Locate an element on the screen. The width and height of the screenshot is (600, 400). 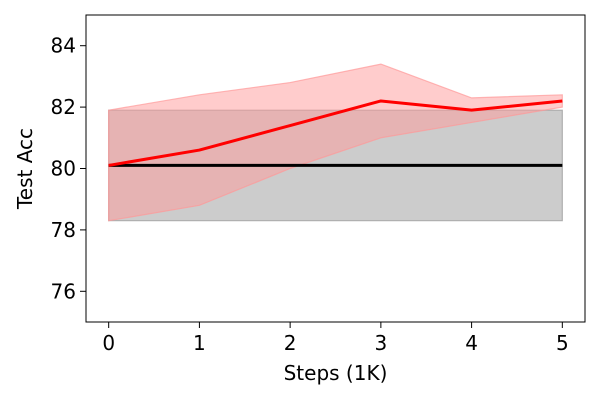
x-tick-label: 4 is located at coordinates (471, 343).